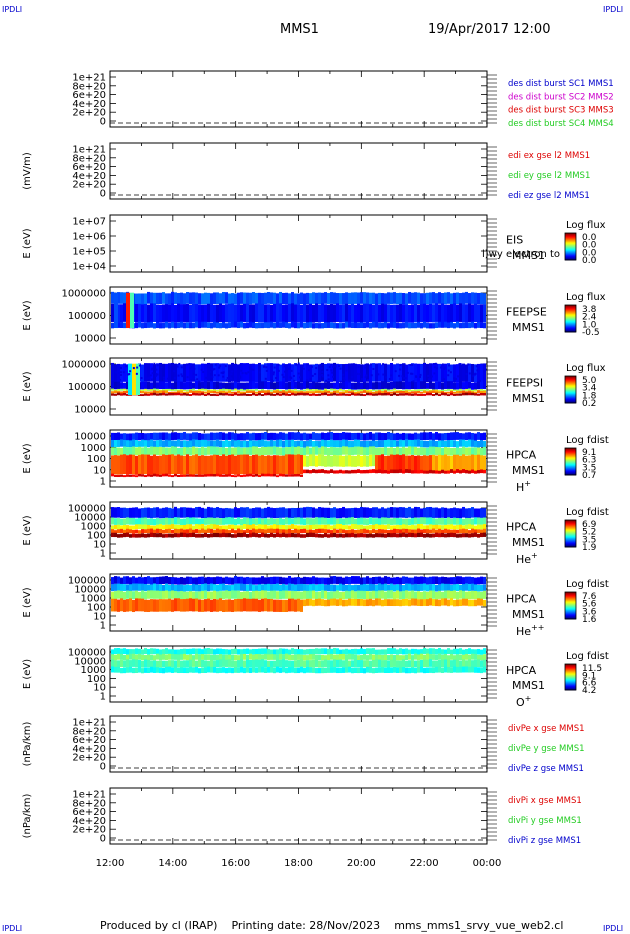 Image resolution: width=630 pixels, height=934 pixels. Describe the element at coordinates (306, 925) in the screenshot. I see `printing-date: Printing date: 28/Nov/2023` at that location.